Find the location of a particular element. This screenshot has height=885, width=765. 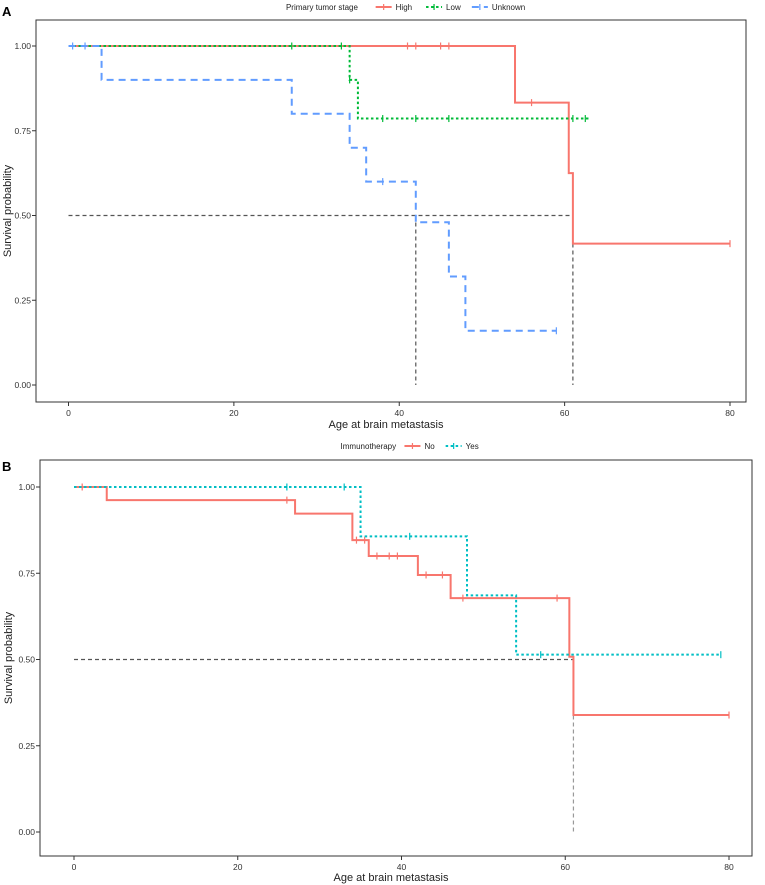

legend: Primary tumor stage High Low Unknown is located at coordinates (405, 7).